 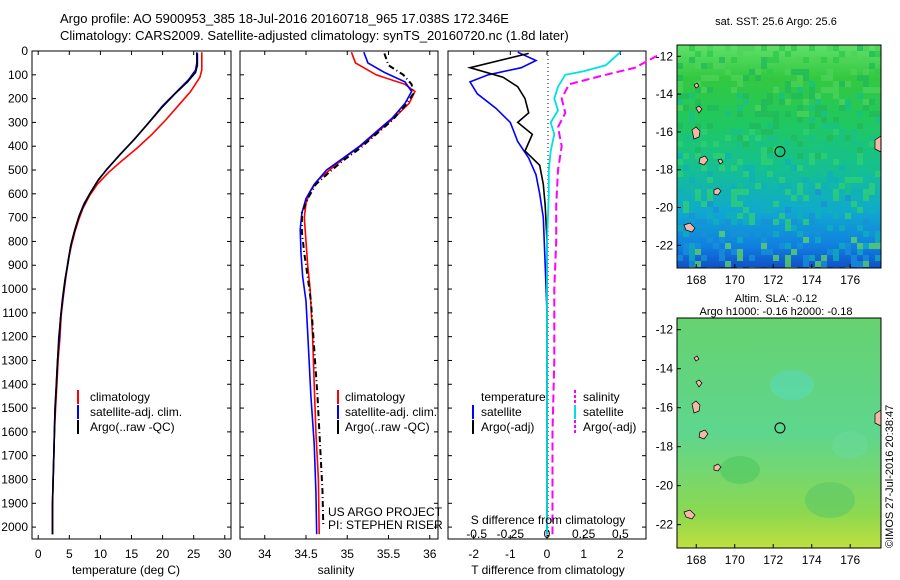 What do you see at coordinates (548, 570) in the screenshot?
I see `t-difference-xlabel: T difference from climatology` at bounding box center [548, 570].